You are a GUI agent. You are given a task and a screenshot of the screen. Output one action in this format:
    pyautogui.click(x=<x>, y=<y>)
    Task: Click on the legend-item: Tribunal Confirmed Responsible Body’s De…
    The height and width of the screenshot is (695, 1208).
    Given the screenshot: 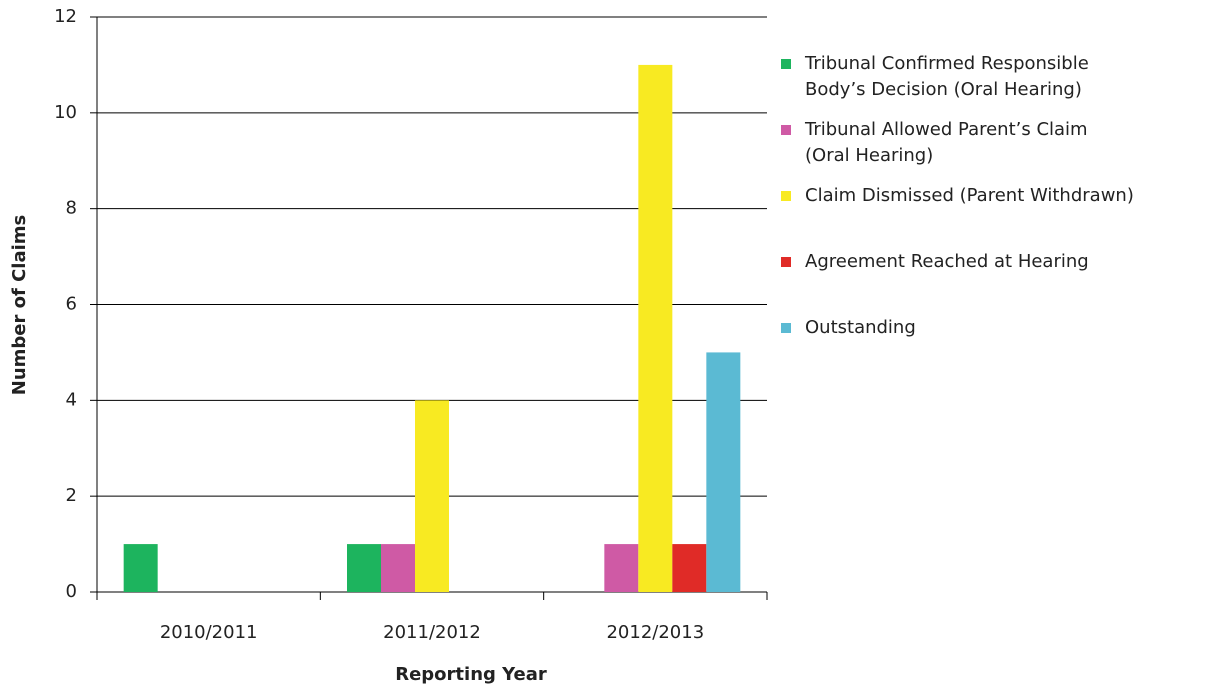 What is the action you would take?
    pyautogui.click(x=963, y=77)
    